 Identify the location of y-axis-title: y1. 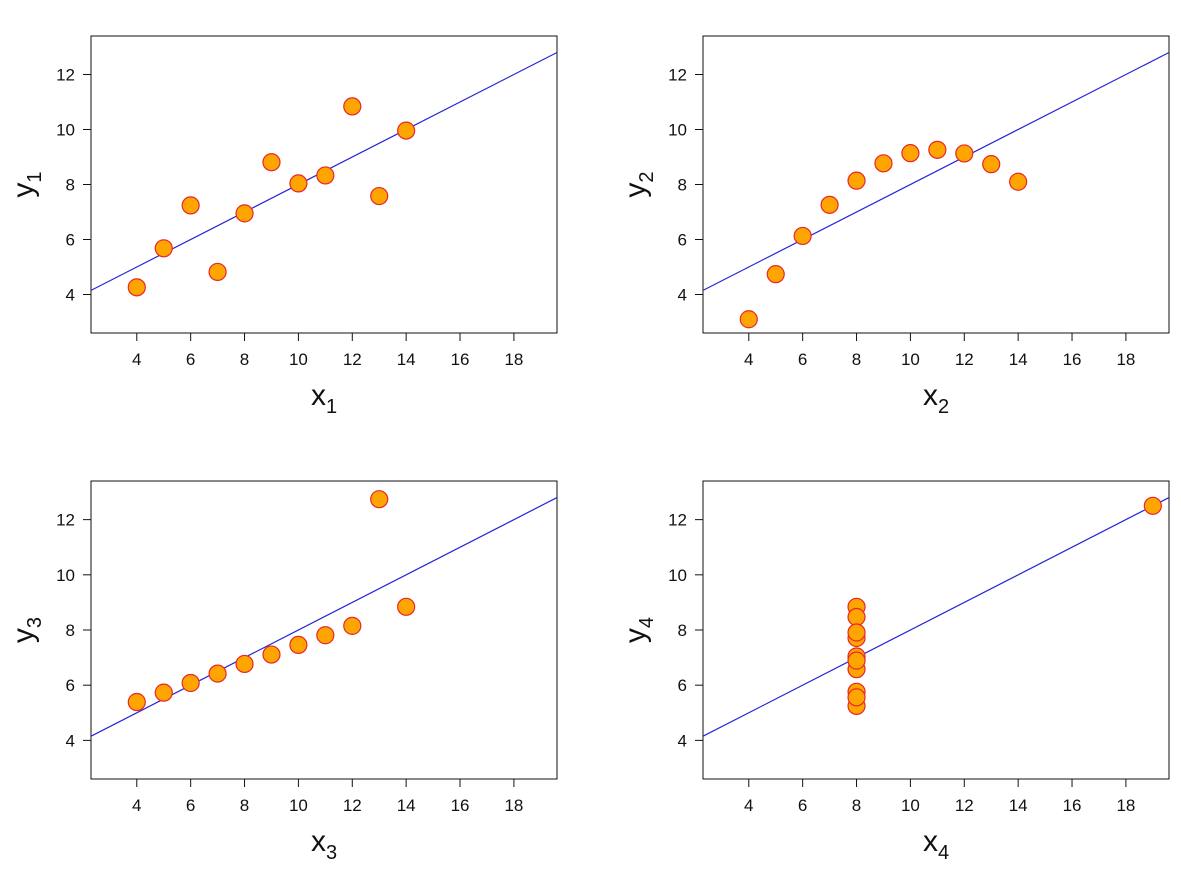
(26, 184).